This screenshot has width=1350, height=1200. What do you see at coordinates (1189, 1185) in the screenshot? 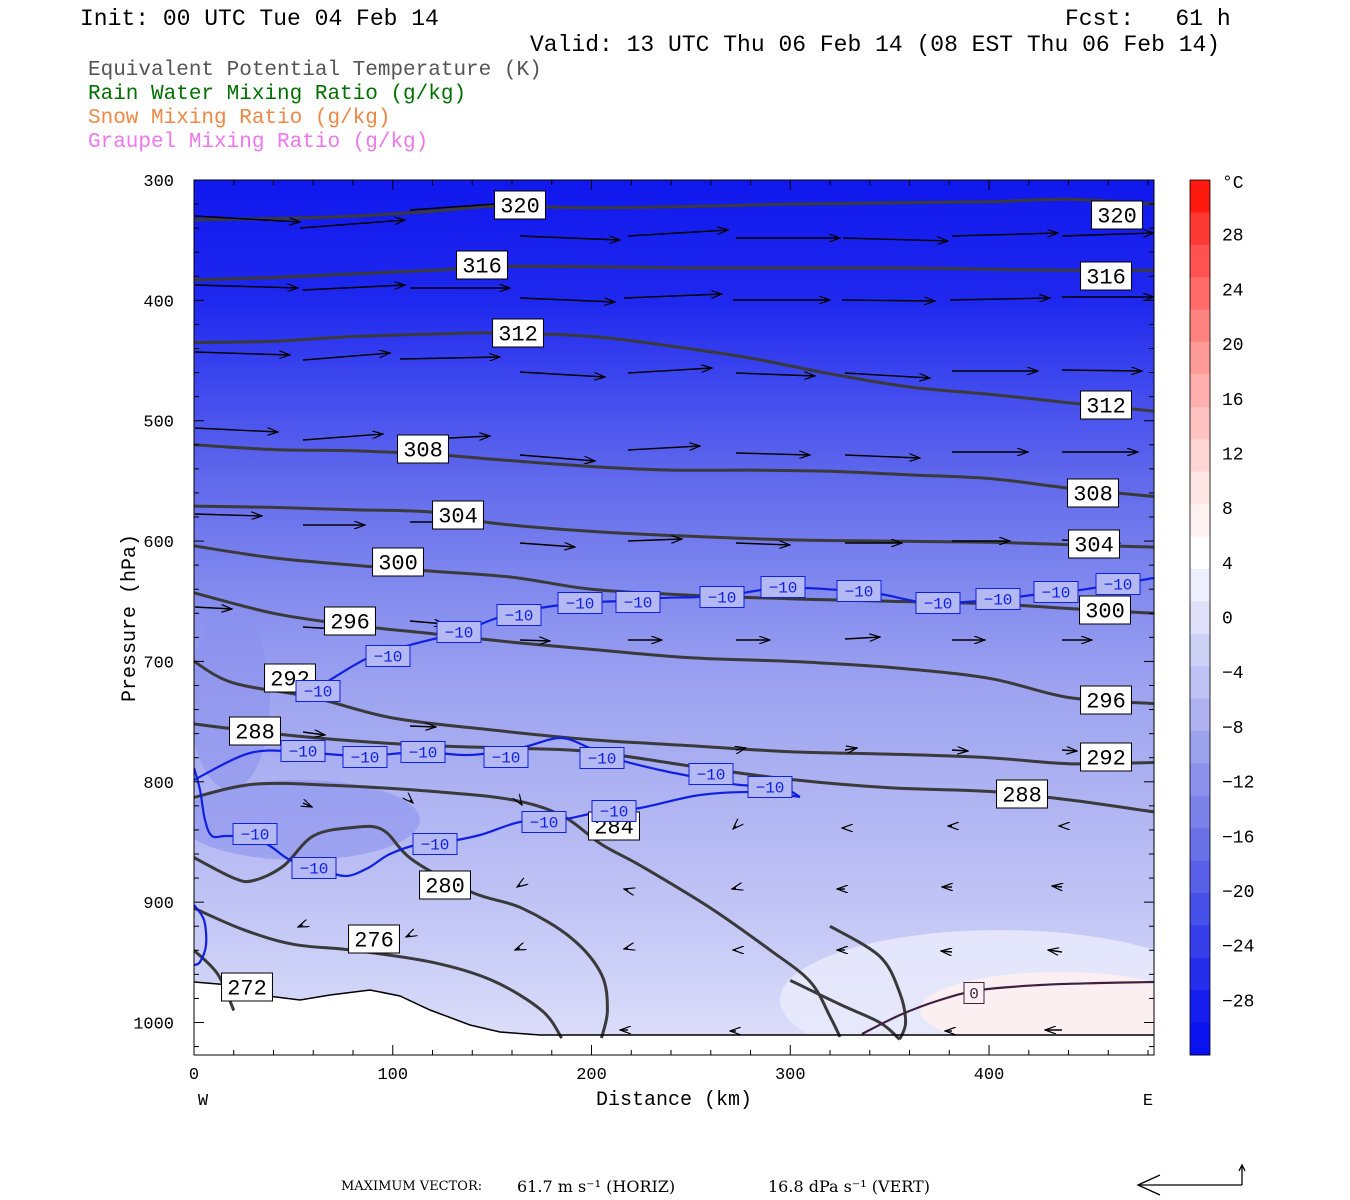
I see `max-vector-horiz-arrow` at bounding box center [1189, 1185].